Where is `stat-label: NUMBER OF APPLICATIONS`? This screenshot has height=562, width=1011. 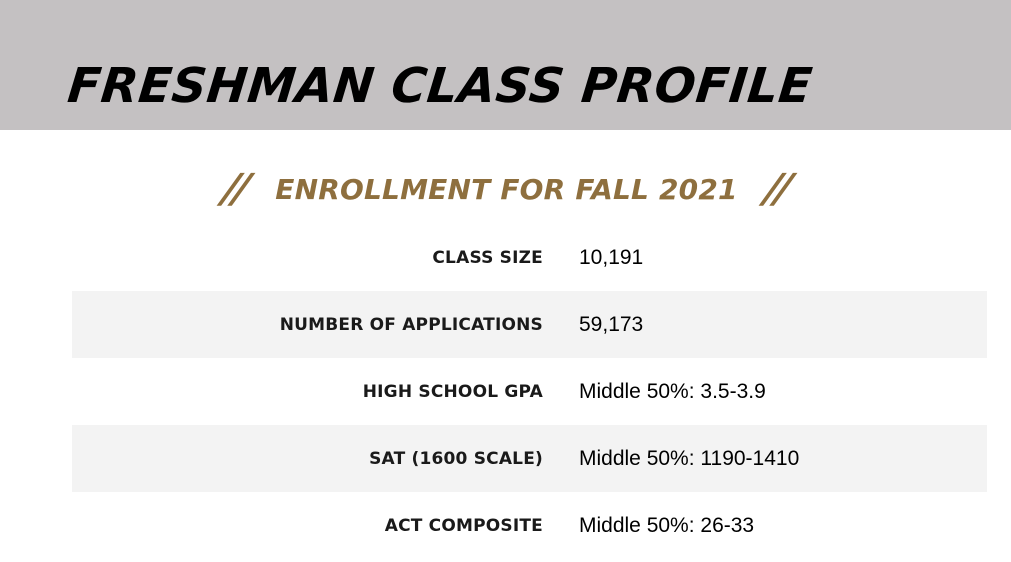
stat-label: NUMBER OF APPLICATIONS is located at coordinates (411, 324).